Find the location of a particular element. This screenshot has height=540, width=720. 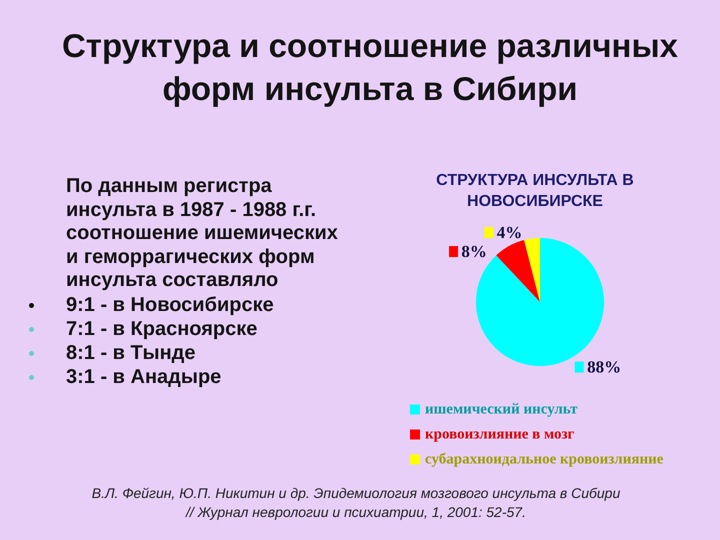

data-label: 88% is located at coordinates (604, 367).